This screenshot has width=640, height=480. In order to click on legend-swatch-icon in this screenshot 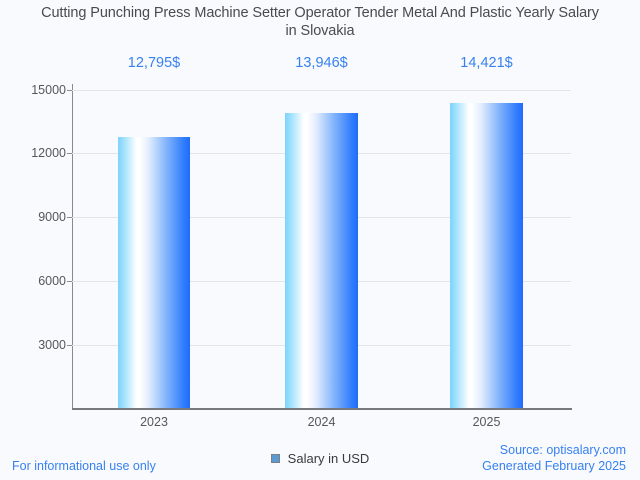, I will do `click(275, 458)`.